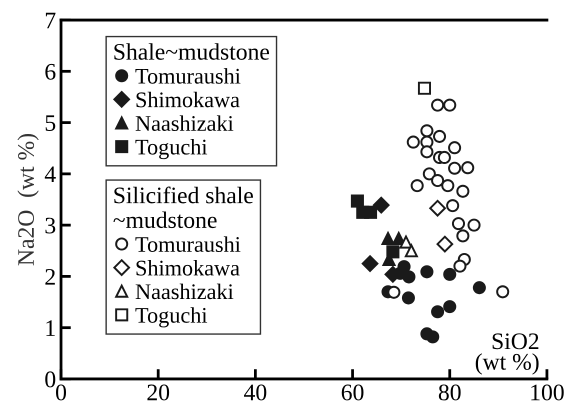 The image size is (565, 401). What do you see at coordinates (353, 392) in the screenshot?
I see `x-tick-label: 60` at bounding box center [353, 392].